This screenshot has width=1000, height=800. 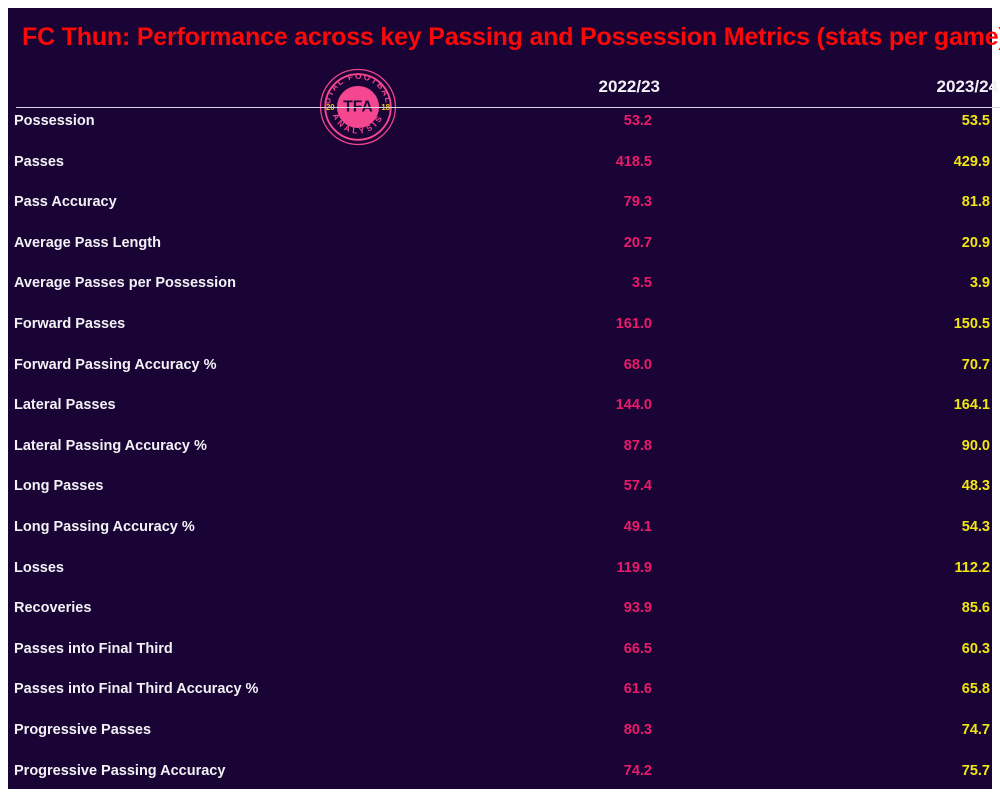 I want to click on value-2023-24: 60.3, so click(x=975, y=648).